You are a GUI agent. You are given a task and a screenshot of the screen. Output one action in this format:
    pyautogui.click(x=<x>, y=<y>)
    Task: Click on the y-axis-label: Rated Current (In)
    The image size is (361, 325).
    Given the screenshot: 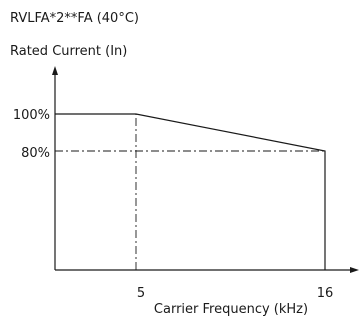 What is the action you would take?
    pyautogui.click(x=68, y=51)
    